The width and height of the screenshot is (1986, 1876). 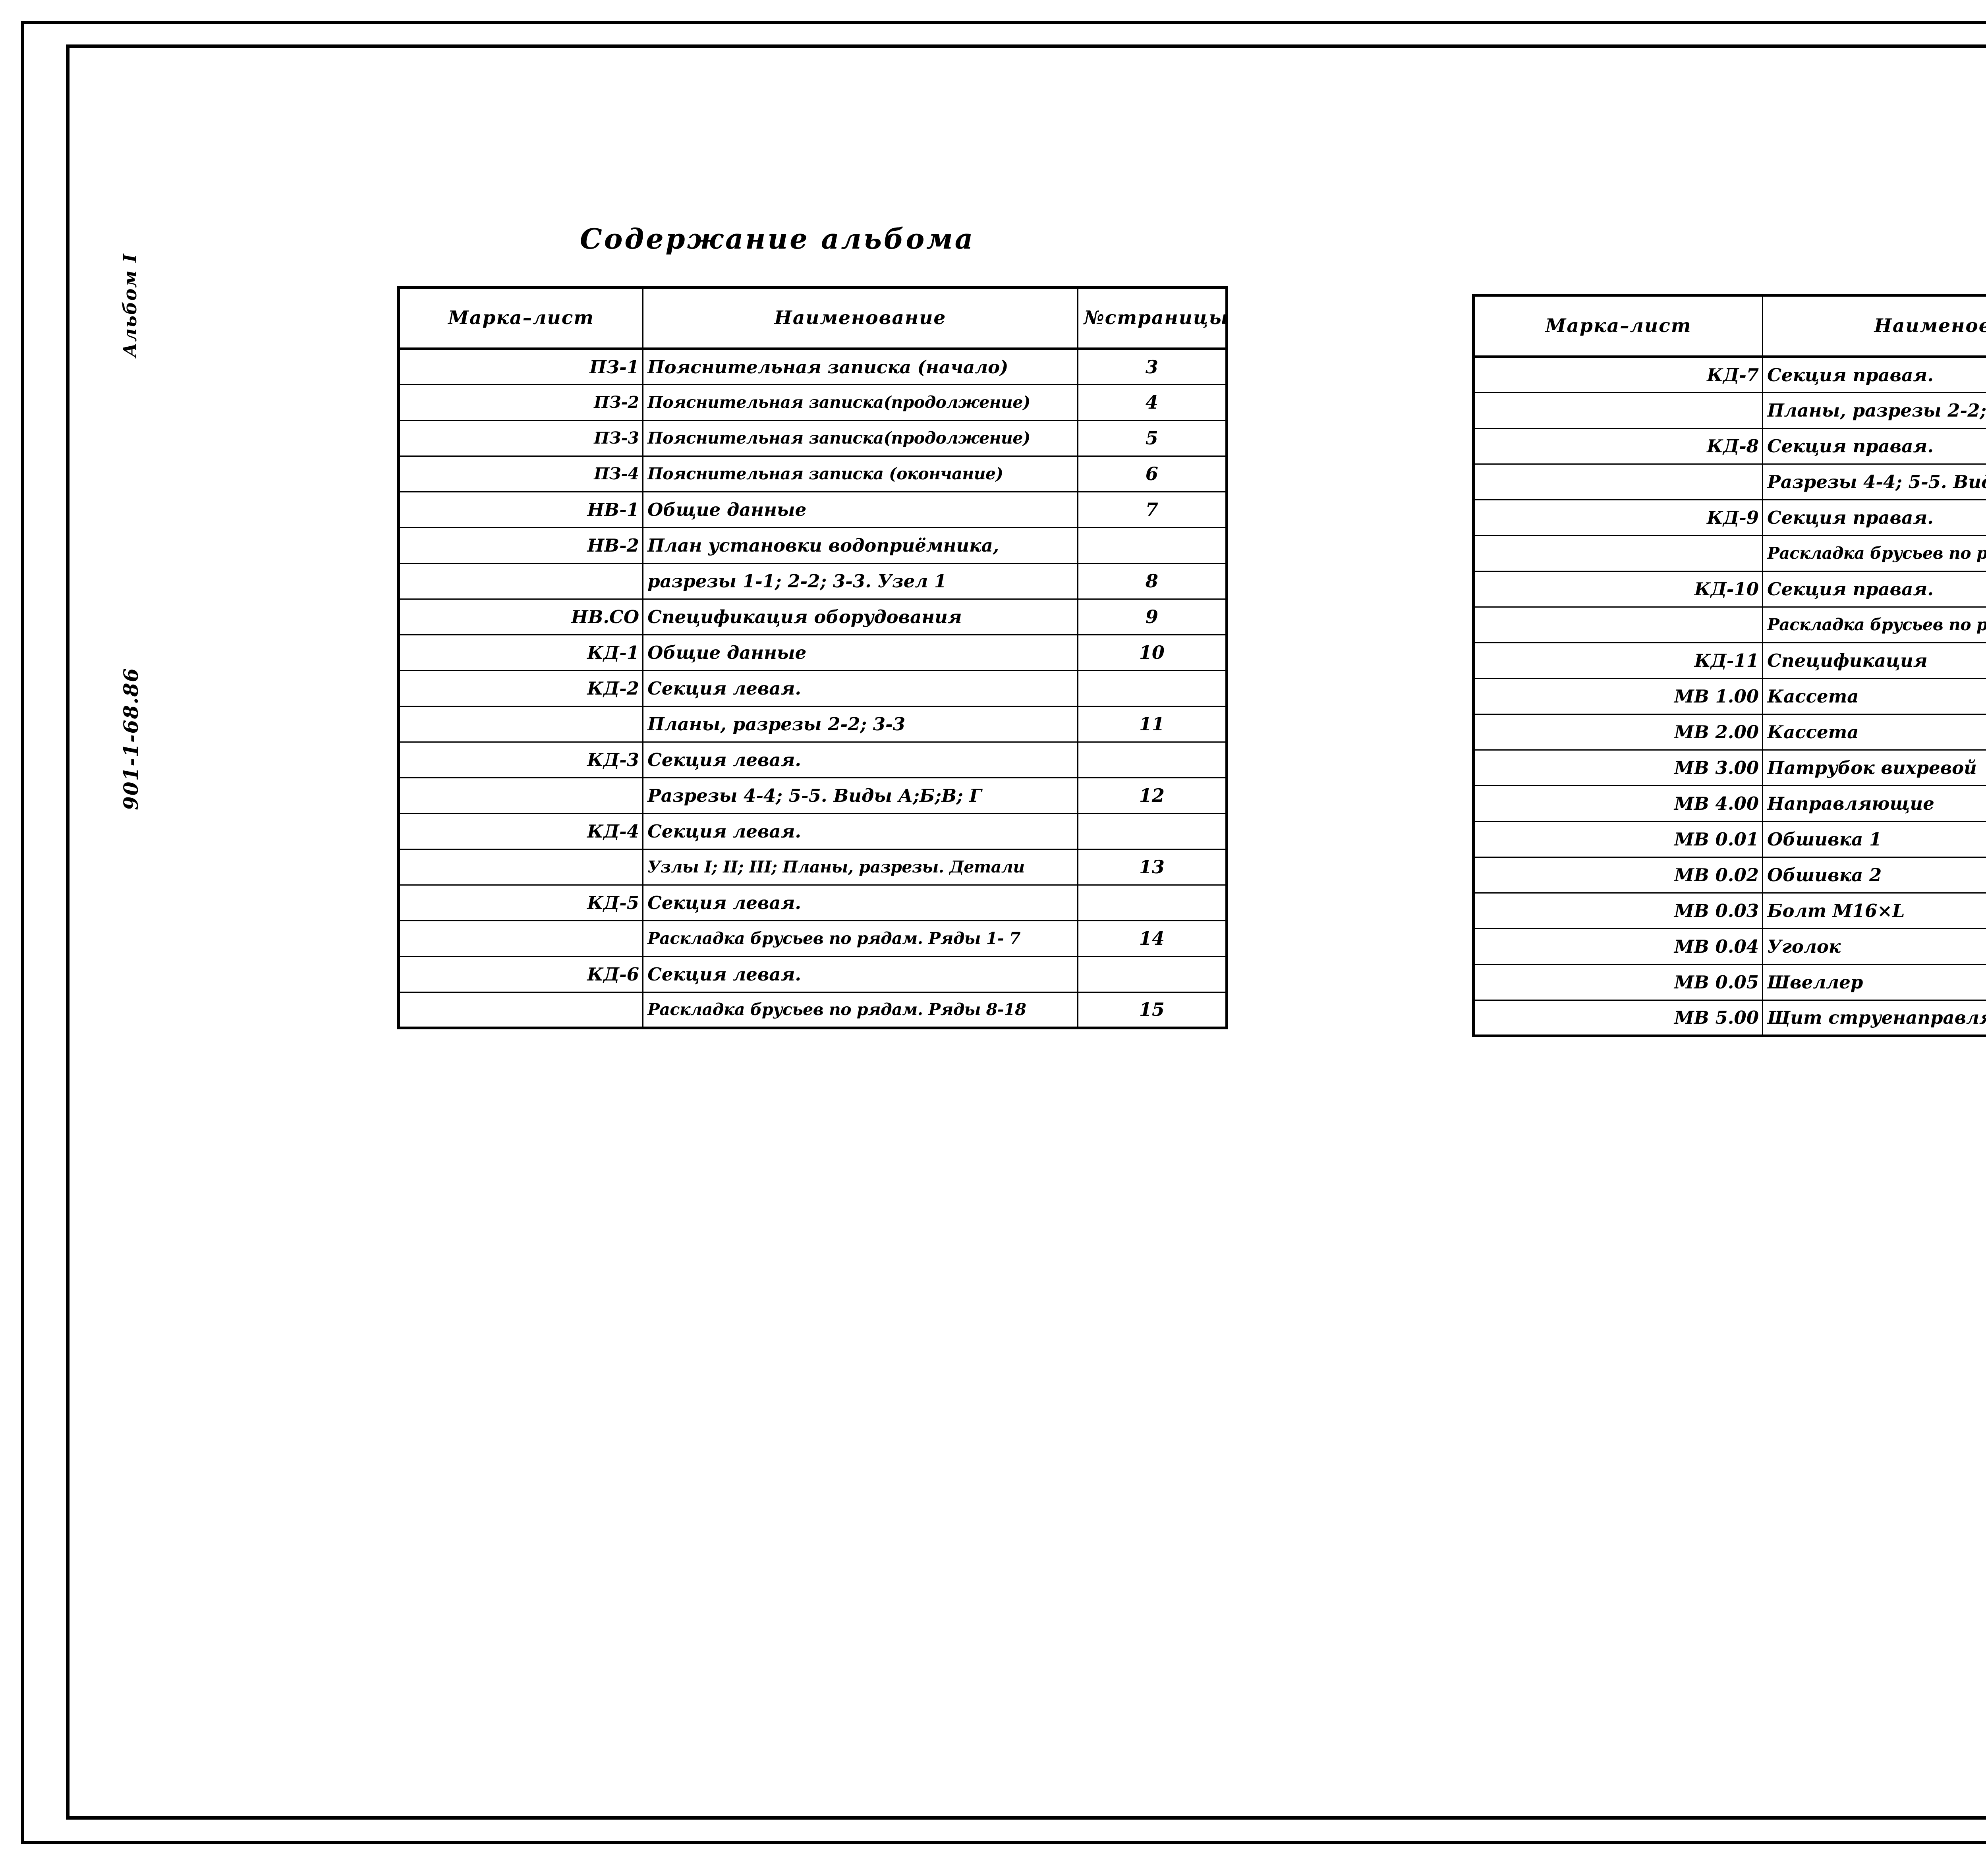 I want to click on cell-page: 7, so click(x=1153, y=509).